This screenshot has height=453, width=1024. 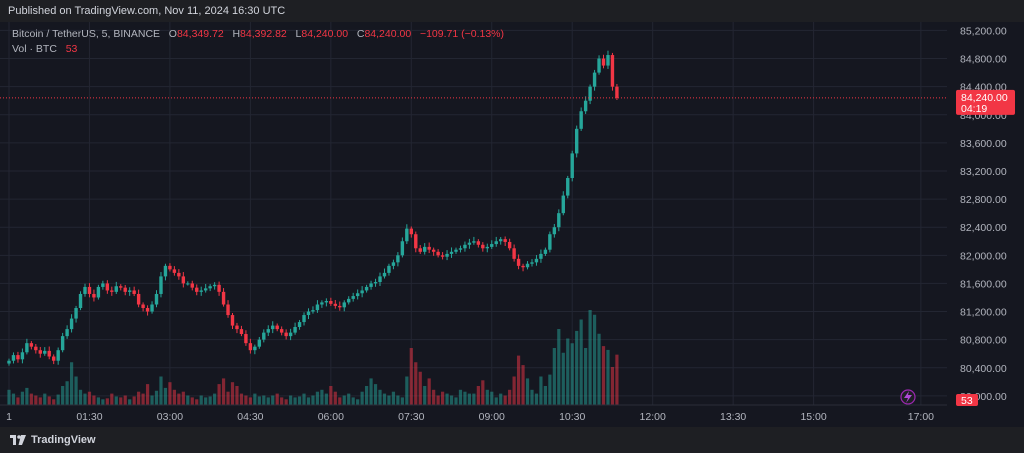 I want to click on legend-open-value: 84,349.72, so click(x=200, y=34).